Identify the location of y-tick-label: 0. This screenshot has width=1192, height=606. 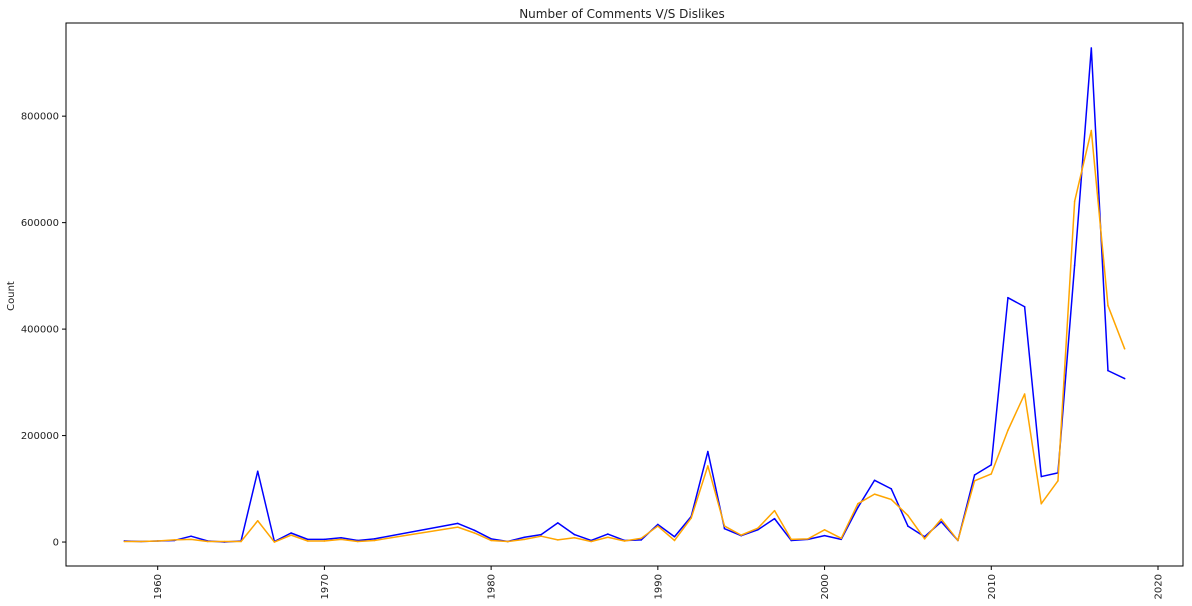
(56, 543).